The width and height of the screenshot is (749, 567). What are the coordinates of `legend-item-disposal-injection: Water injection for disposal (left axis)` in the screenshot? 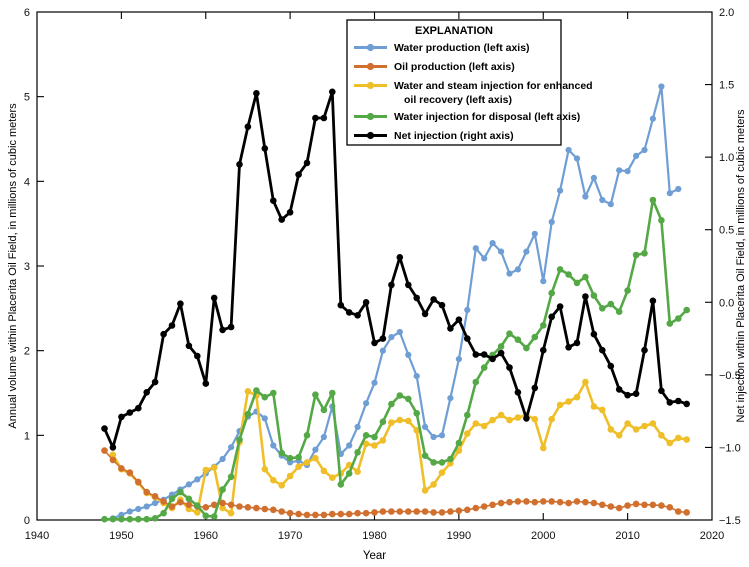 It's located at (467, 117).